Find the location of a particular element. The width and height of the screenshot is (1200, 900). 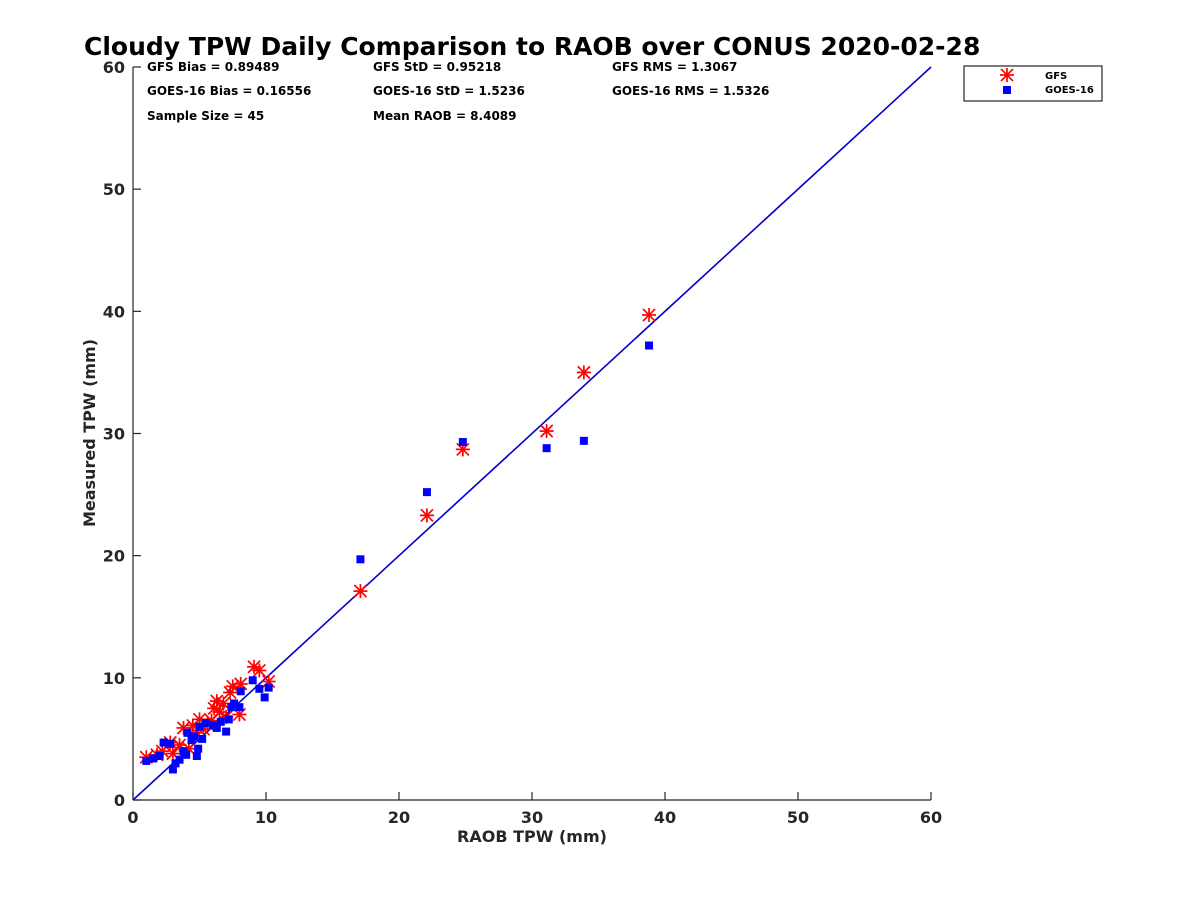

stat-sample-size: Sample Size = 45 is located at coordinates (205, 116).